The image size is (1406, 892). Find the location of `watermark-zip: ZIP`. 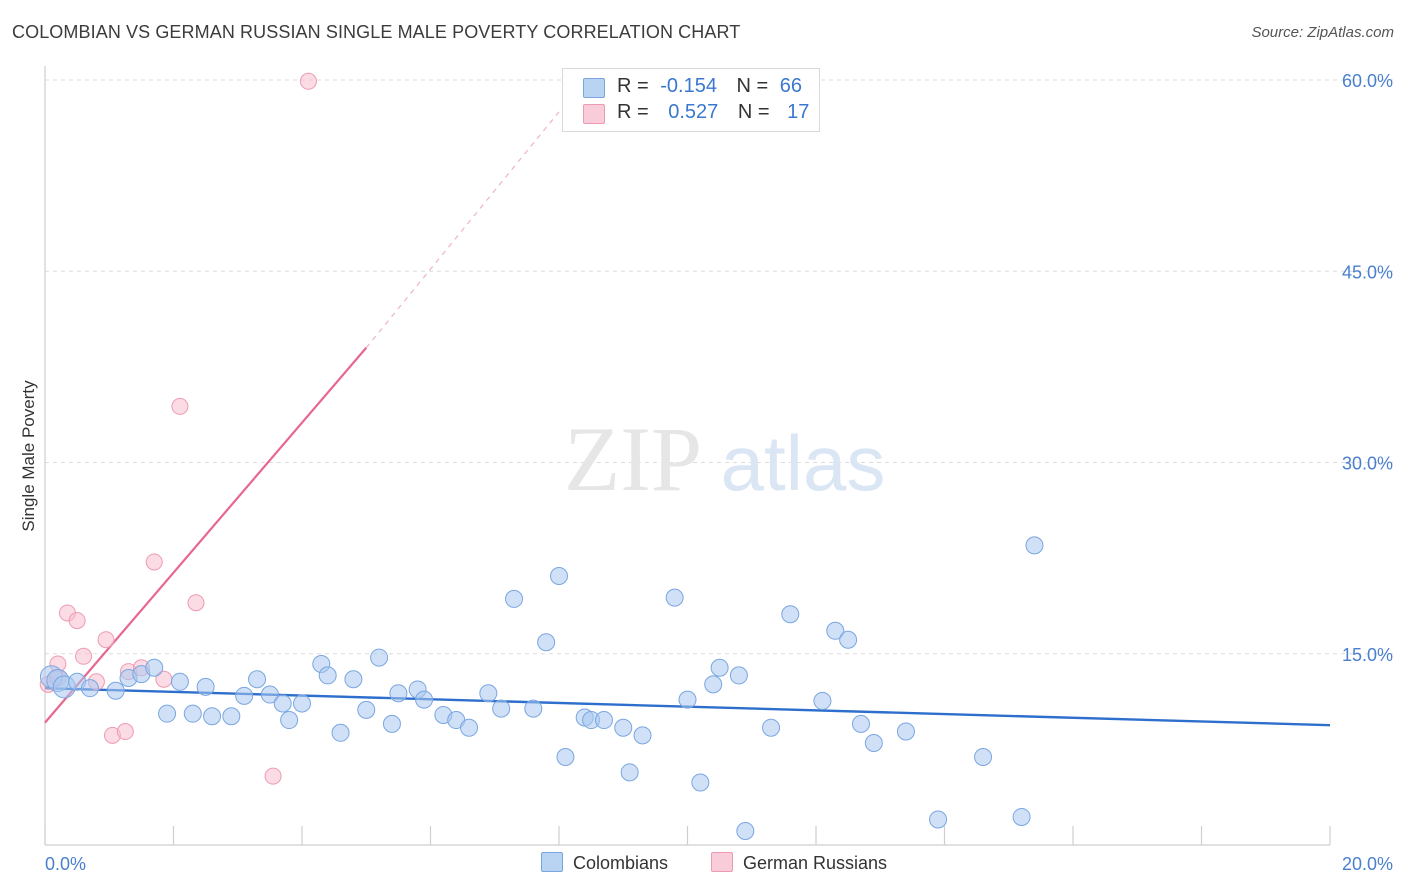

watermark-zip: ZIP is located at coordinates (633, 459).